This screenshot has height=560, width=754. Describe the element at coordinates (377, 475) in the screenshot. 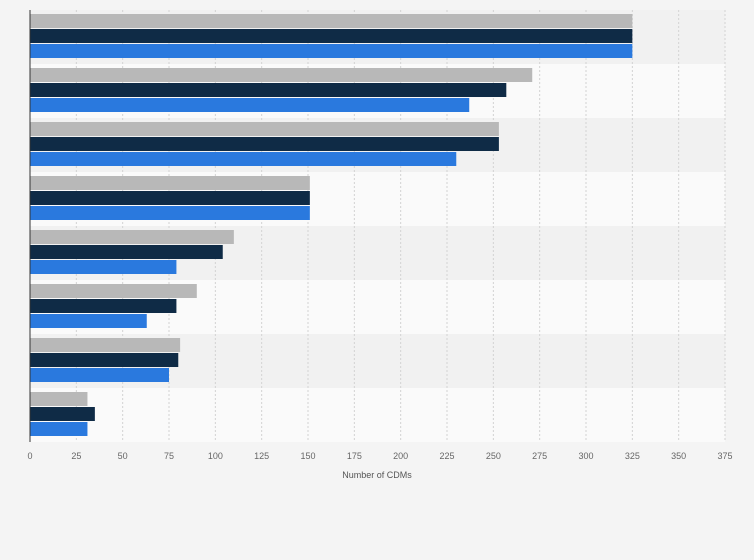

I see `x-axis-title: Number of CDMs` at that location.